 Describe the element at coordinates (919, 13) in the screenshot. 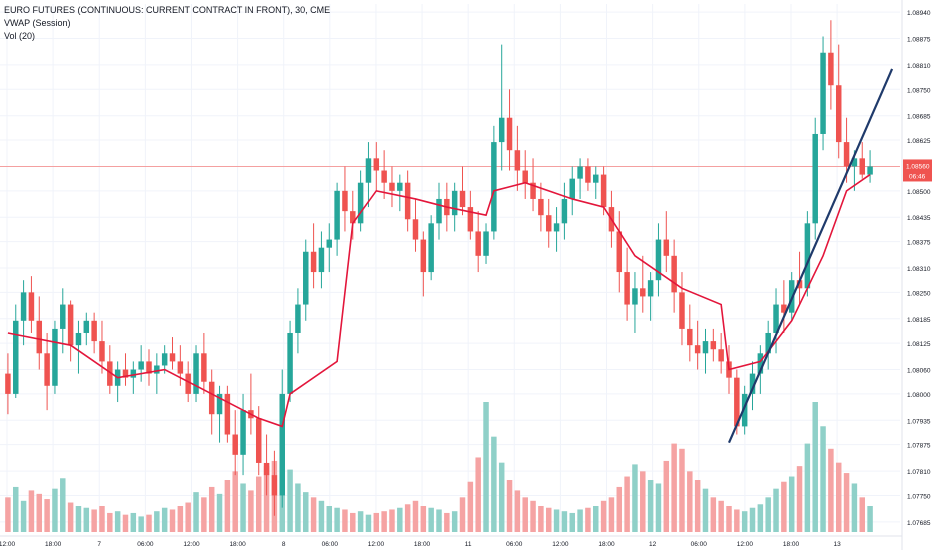

I see `y-axis-tick-label: 1.08940` at that location.